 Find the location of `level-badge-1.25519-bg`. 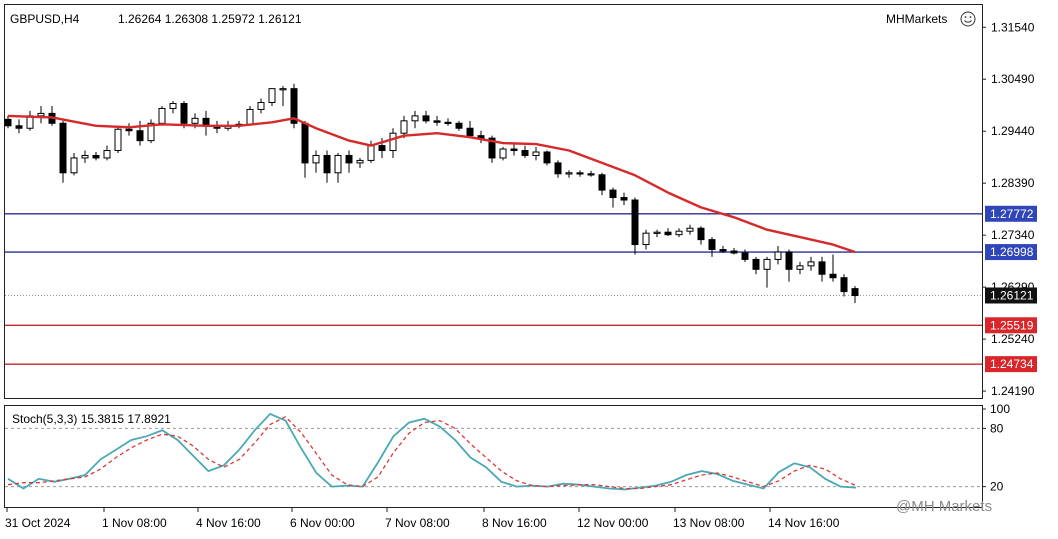

level-badge-1.25519-bg is located at coordinates (1011, 325).